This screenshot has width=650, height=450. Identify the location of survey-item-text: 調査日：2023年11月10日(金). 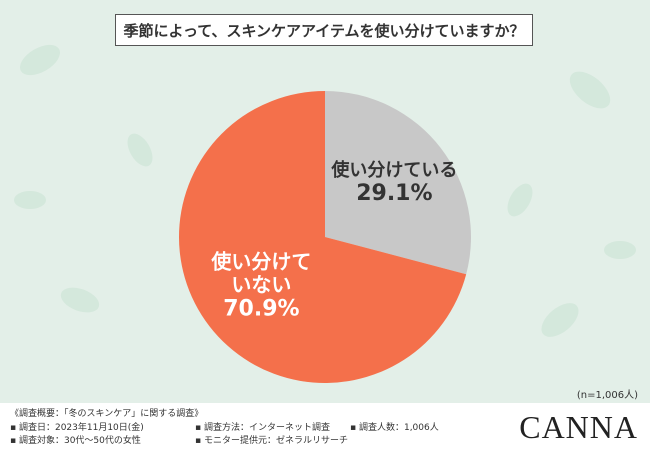
(81, 428).